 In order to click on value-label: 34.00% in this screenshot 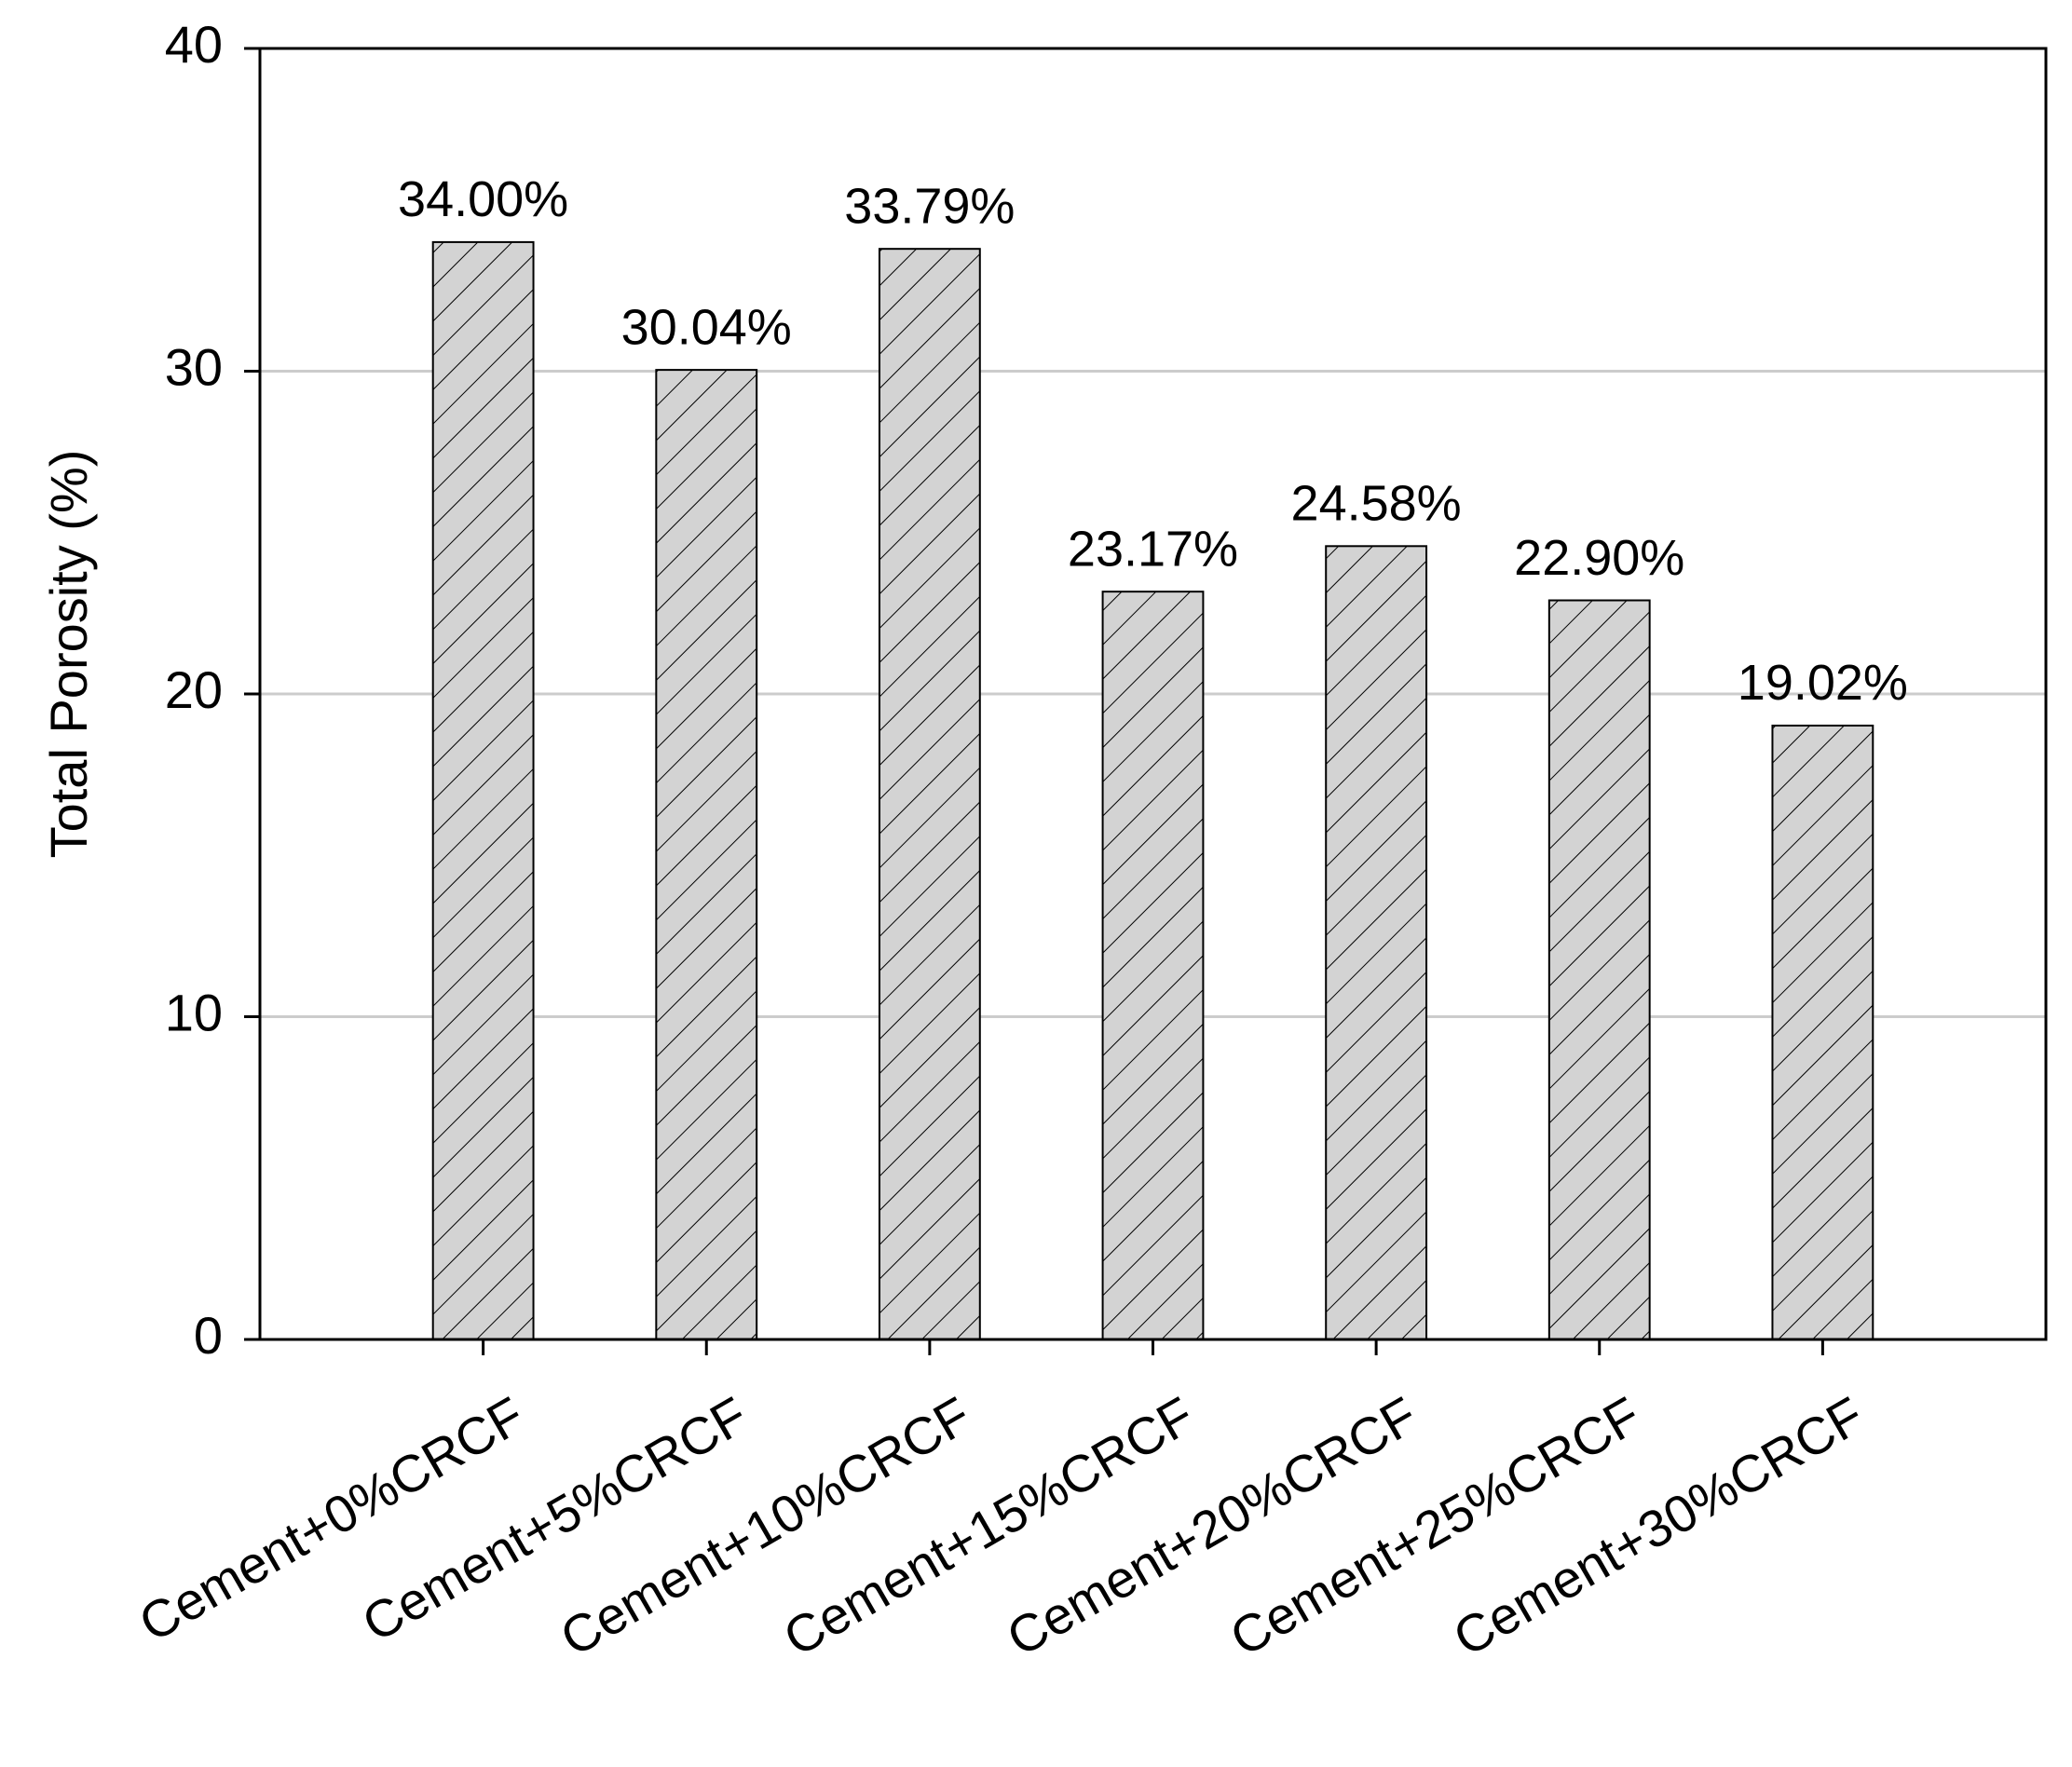, I will do `click(483, 199)`.